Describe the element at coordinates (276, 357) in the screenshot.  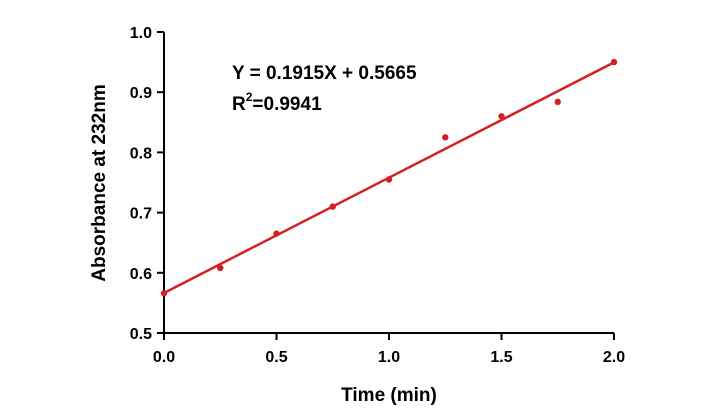
I see `x-tick-label: 0.5` at that location.